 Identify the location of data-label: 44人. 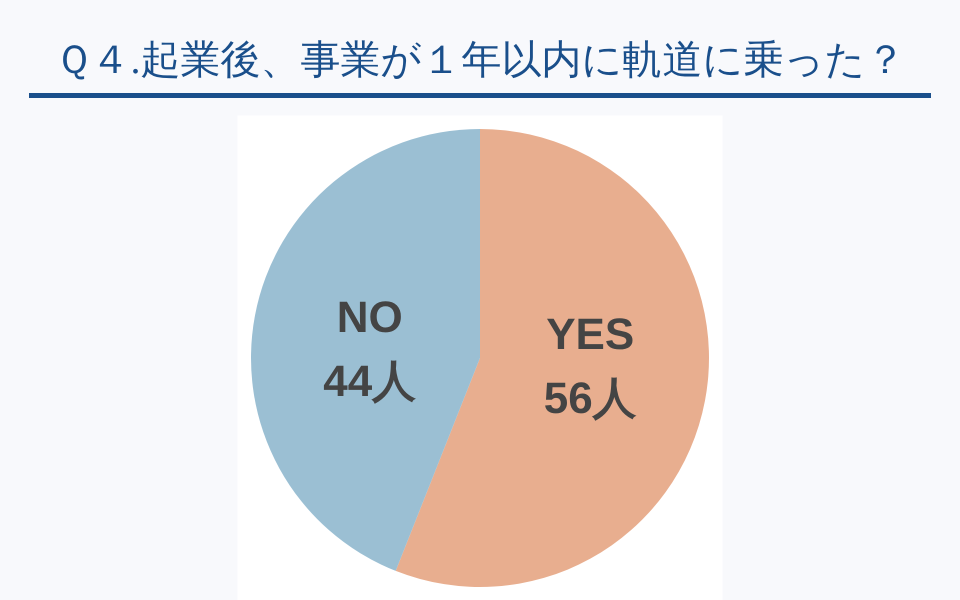
(369, 381).